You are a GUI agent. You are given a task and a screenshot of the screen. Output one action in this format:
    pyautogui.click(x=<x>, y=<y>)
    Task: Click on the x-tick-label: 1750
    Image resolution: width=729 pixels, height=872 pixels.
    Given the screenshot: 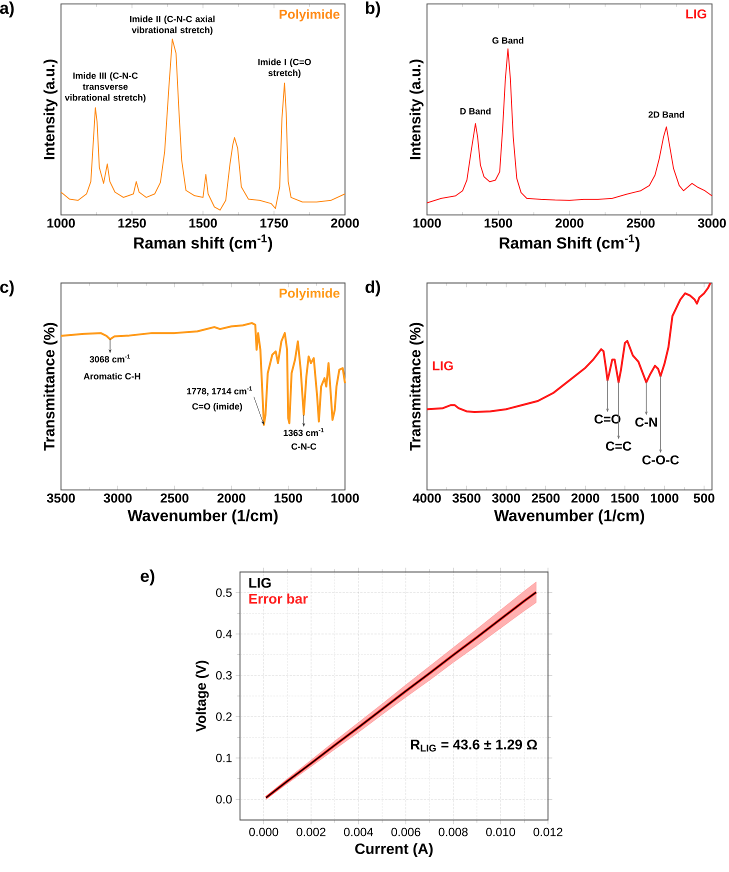 What is the action you would take?
    pyautogui.click(x=274, y=223)
    